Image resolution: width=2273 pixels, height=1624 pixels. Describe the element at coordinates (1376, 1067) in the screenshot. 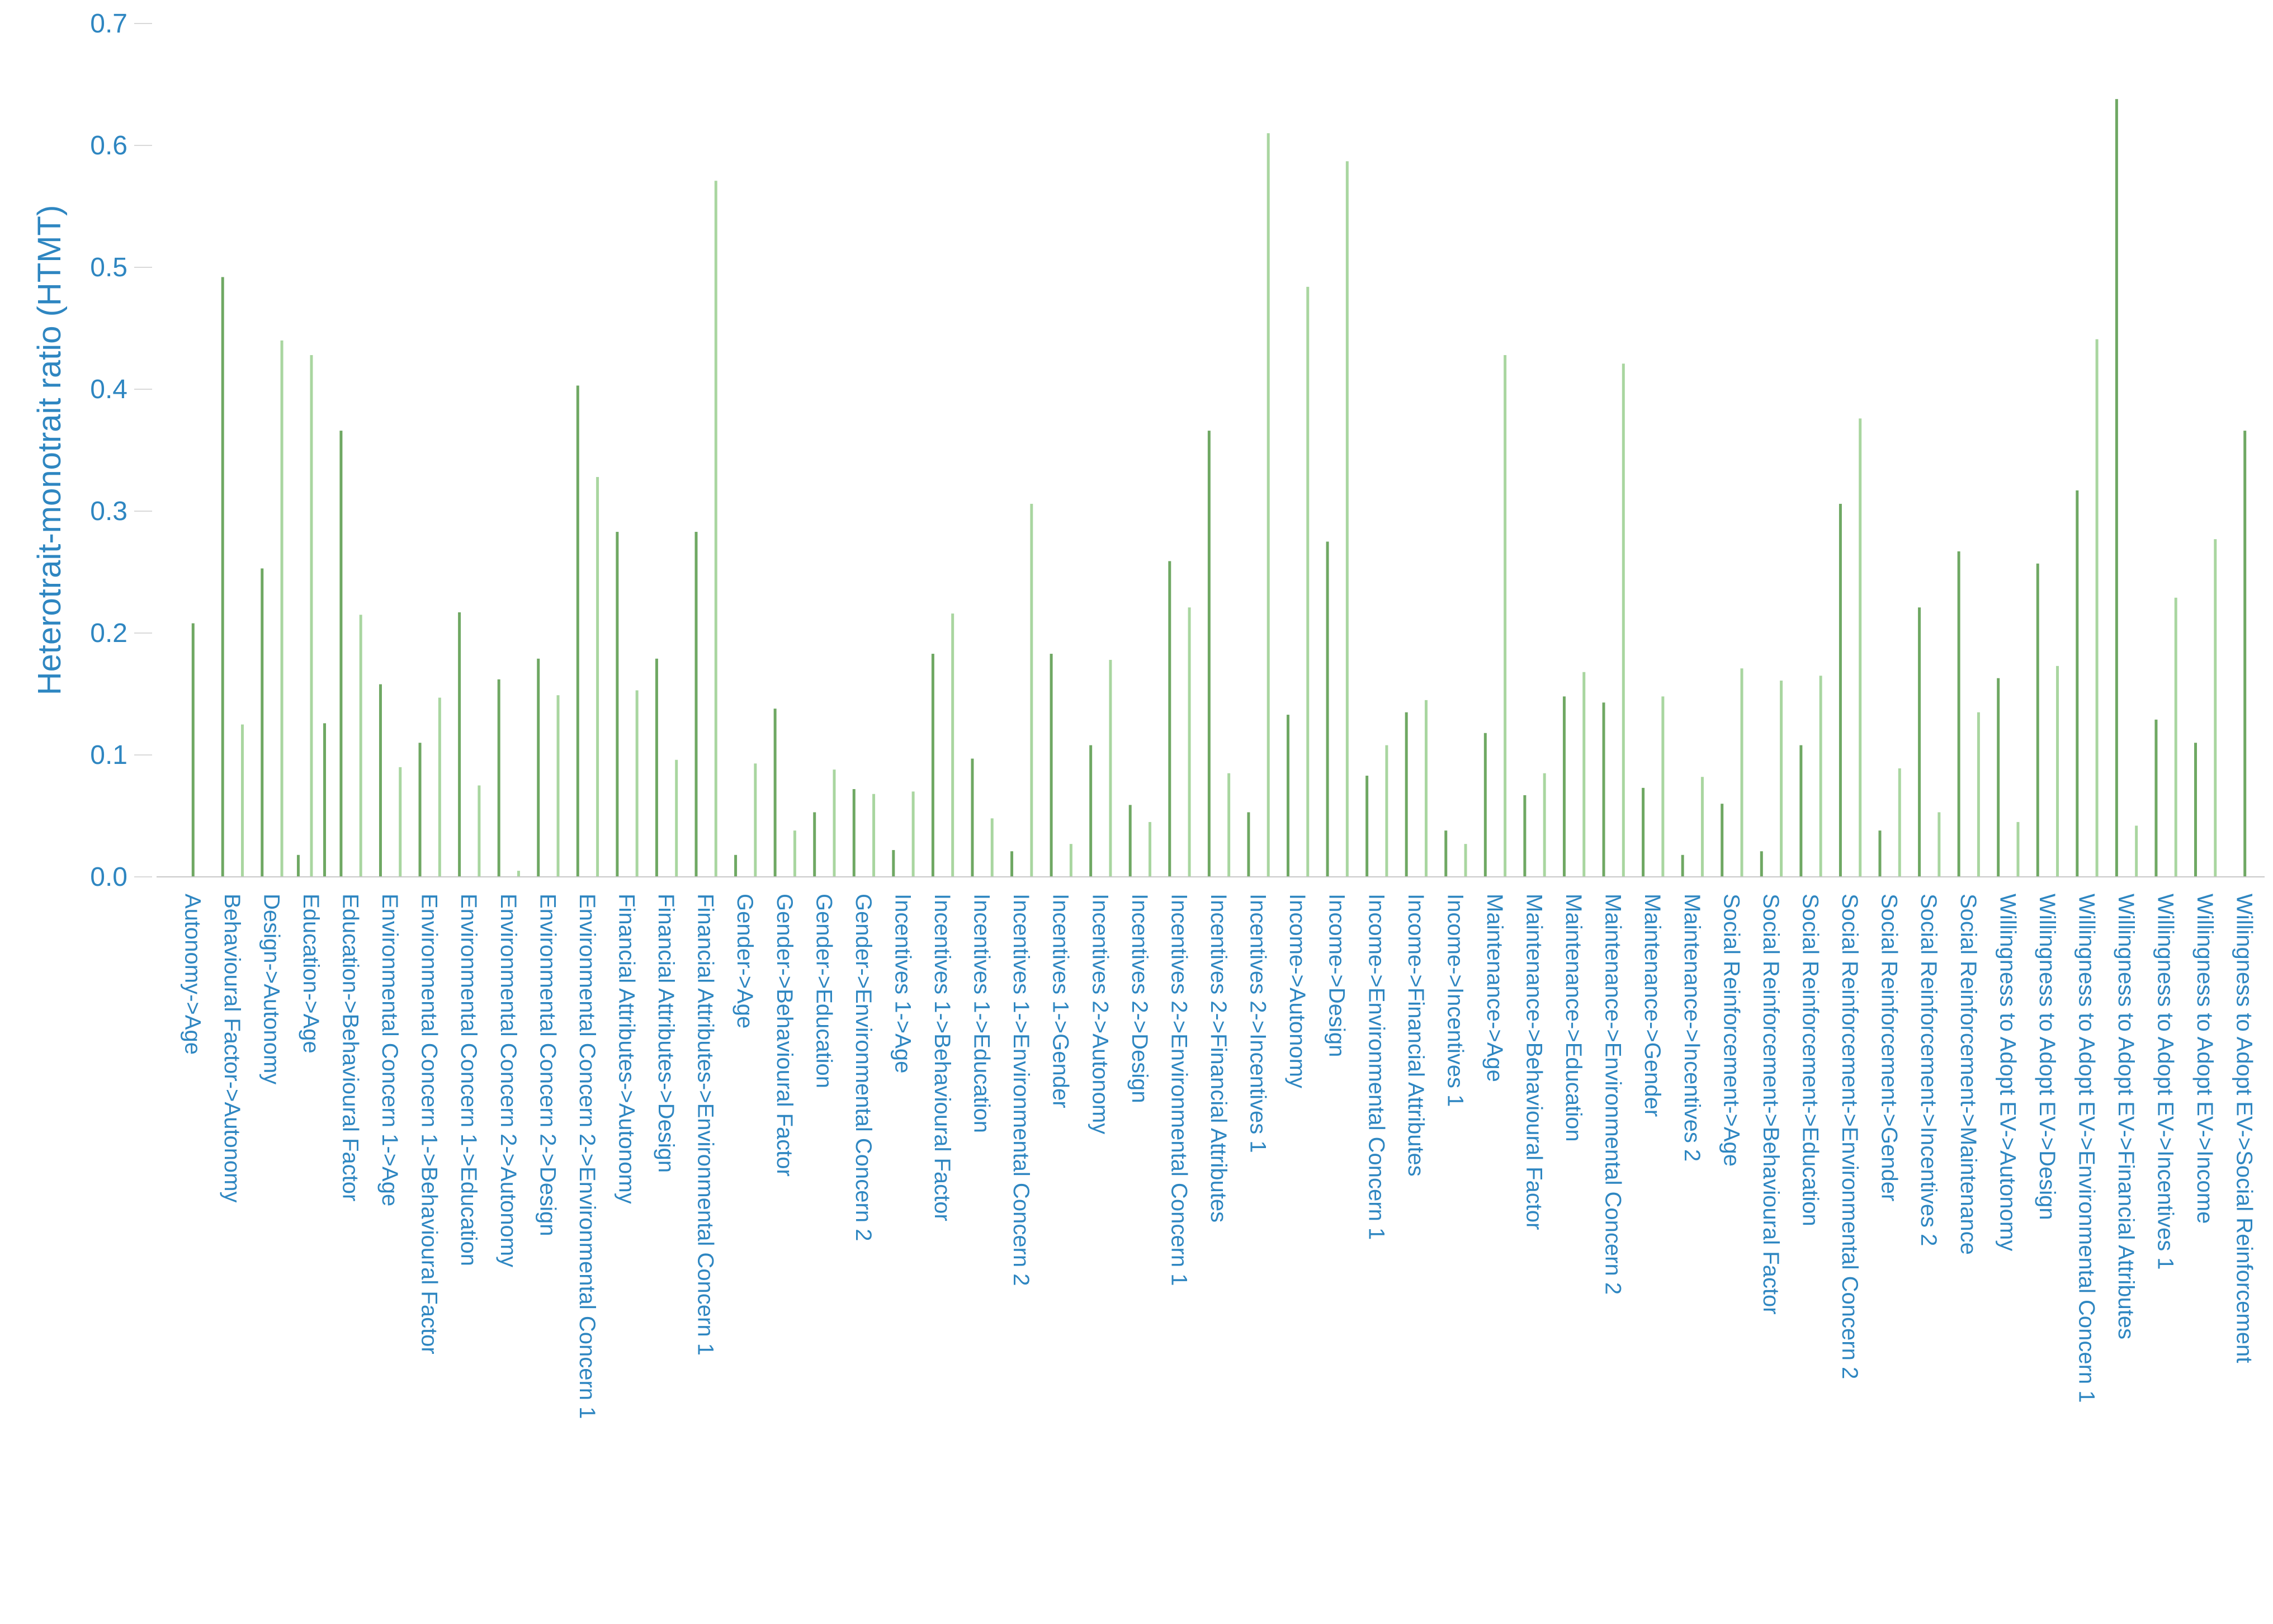

I see `x-tick-label: Income->Environmental Concern 1` at that location.